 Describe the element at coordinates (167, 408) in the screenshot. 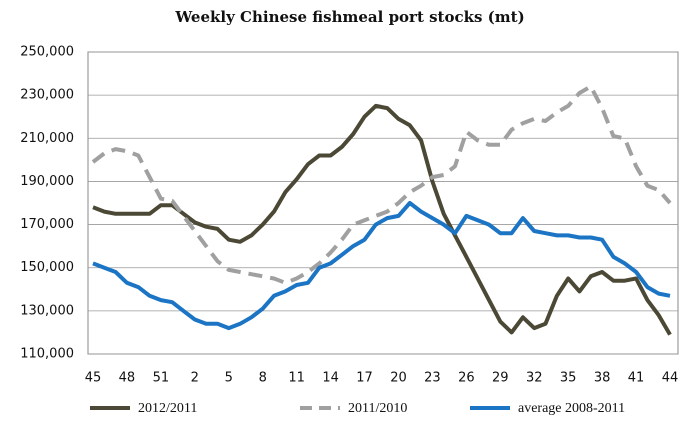

I see `legend-label: 2012/2011` at that location.